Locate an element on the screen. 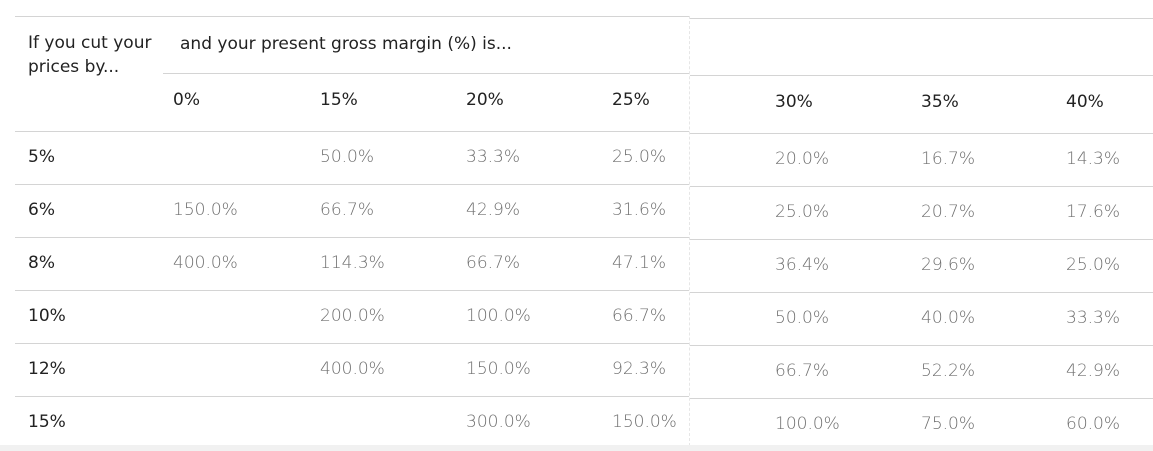 The image size is (1153, 451). cell: 300.0% is located at coordinates (498, 422).